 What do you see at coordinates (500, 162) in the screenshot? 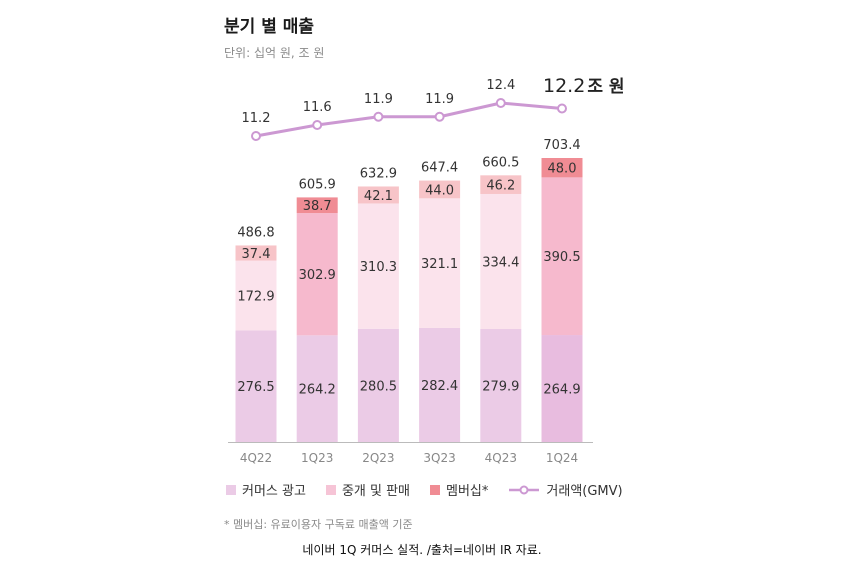
I see `total-label-4Q23: 660.5` at bounding box center [500, 162].